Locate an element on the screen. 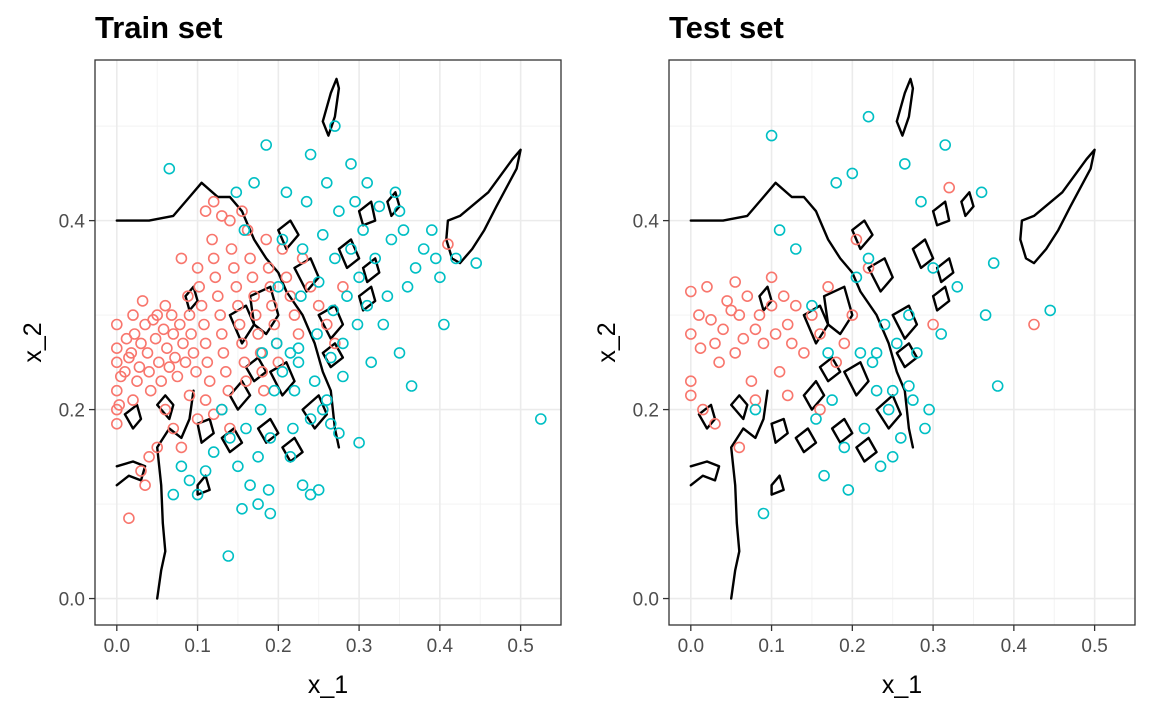 This screenshot has width=1152, height=711. x-axis-title: x_1 is located at coordinates (902, 685).